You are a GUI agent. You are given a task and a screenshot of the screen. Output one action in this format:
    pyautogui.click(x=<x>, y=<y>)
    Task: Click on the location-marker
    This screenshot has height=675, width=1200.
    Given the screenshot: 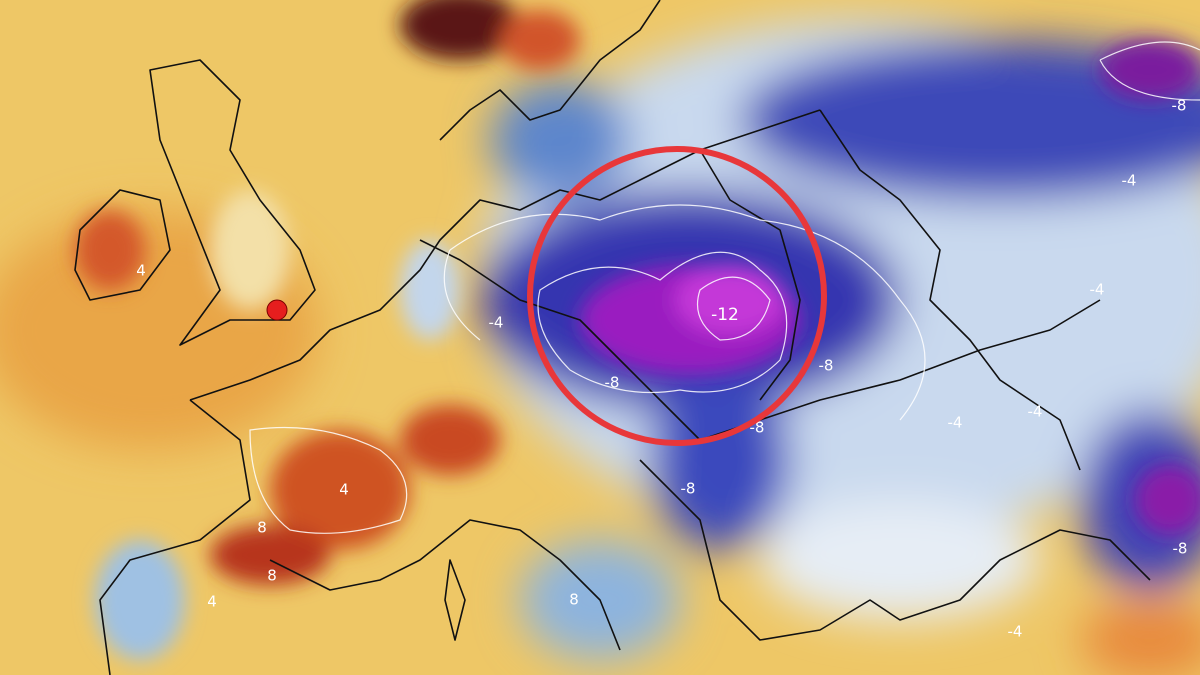 What is the action you would take?
    pyautogui.click(x=277, y=310)
    